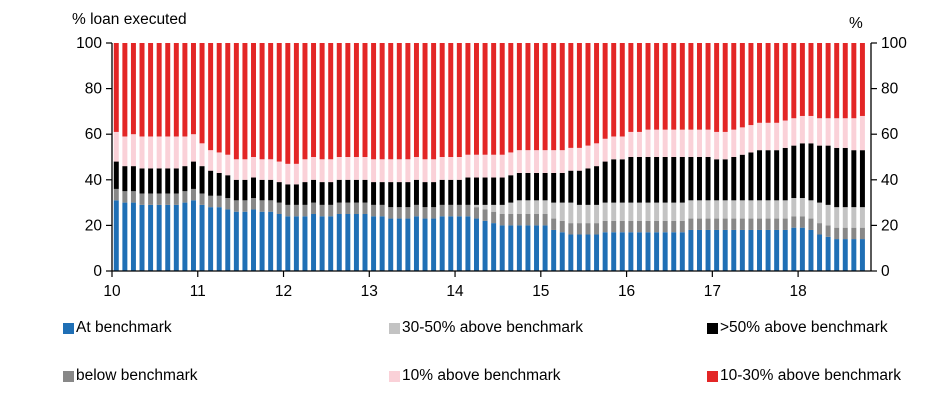 Image resolution: width=945 pixels, height=402 pixels. Describe the element at coordinates (68, 328) in the screenshot. I see `legend-swatch-at-benchmark` at that location.